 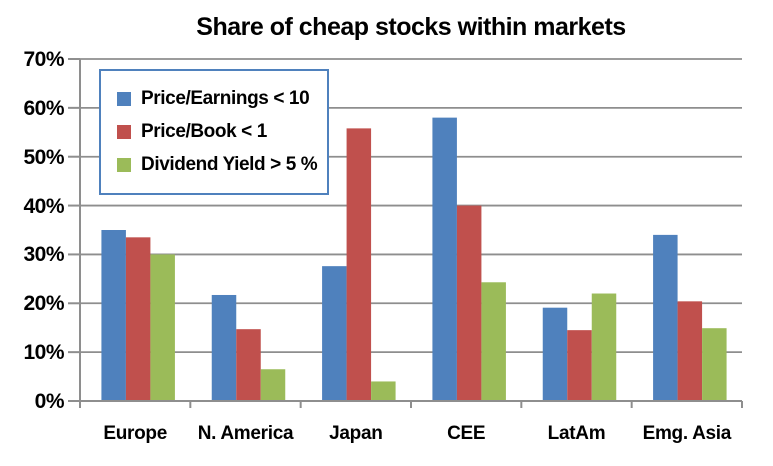 I want to click on series-marker-blue, so click(x=124, y=99).